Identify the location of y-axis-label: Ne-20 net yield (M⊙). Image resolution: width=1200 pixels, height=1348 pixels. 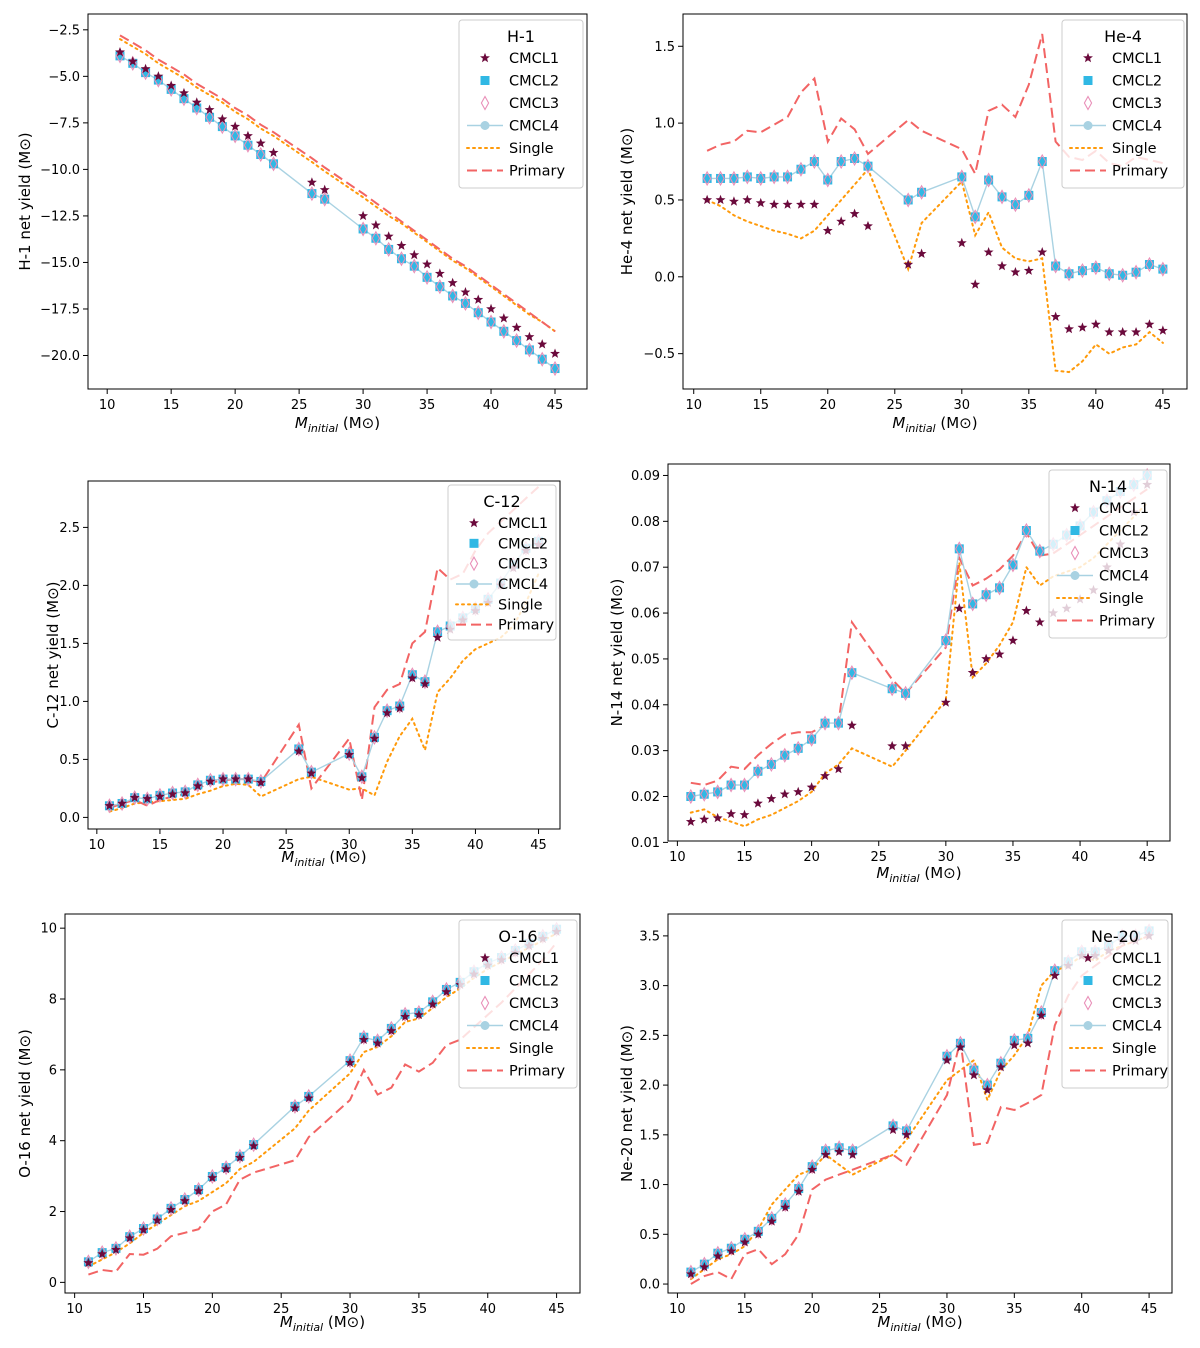
(627, 1103).